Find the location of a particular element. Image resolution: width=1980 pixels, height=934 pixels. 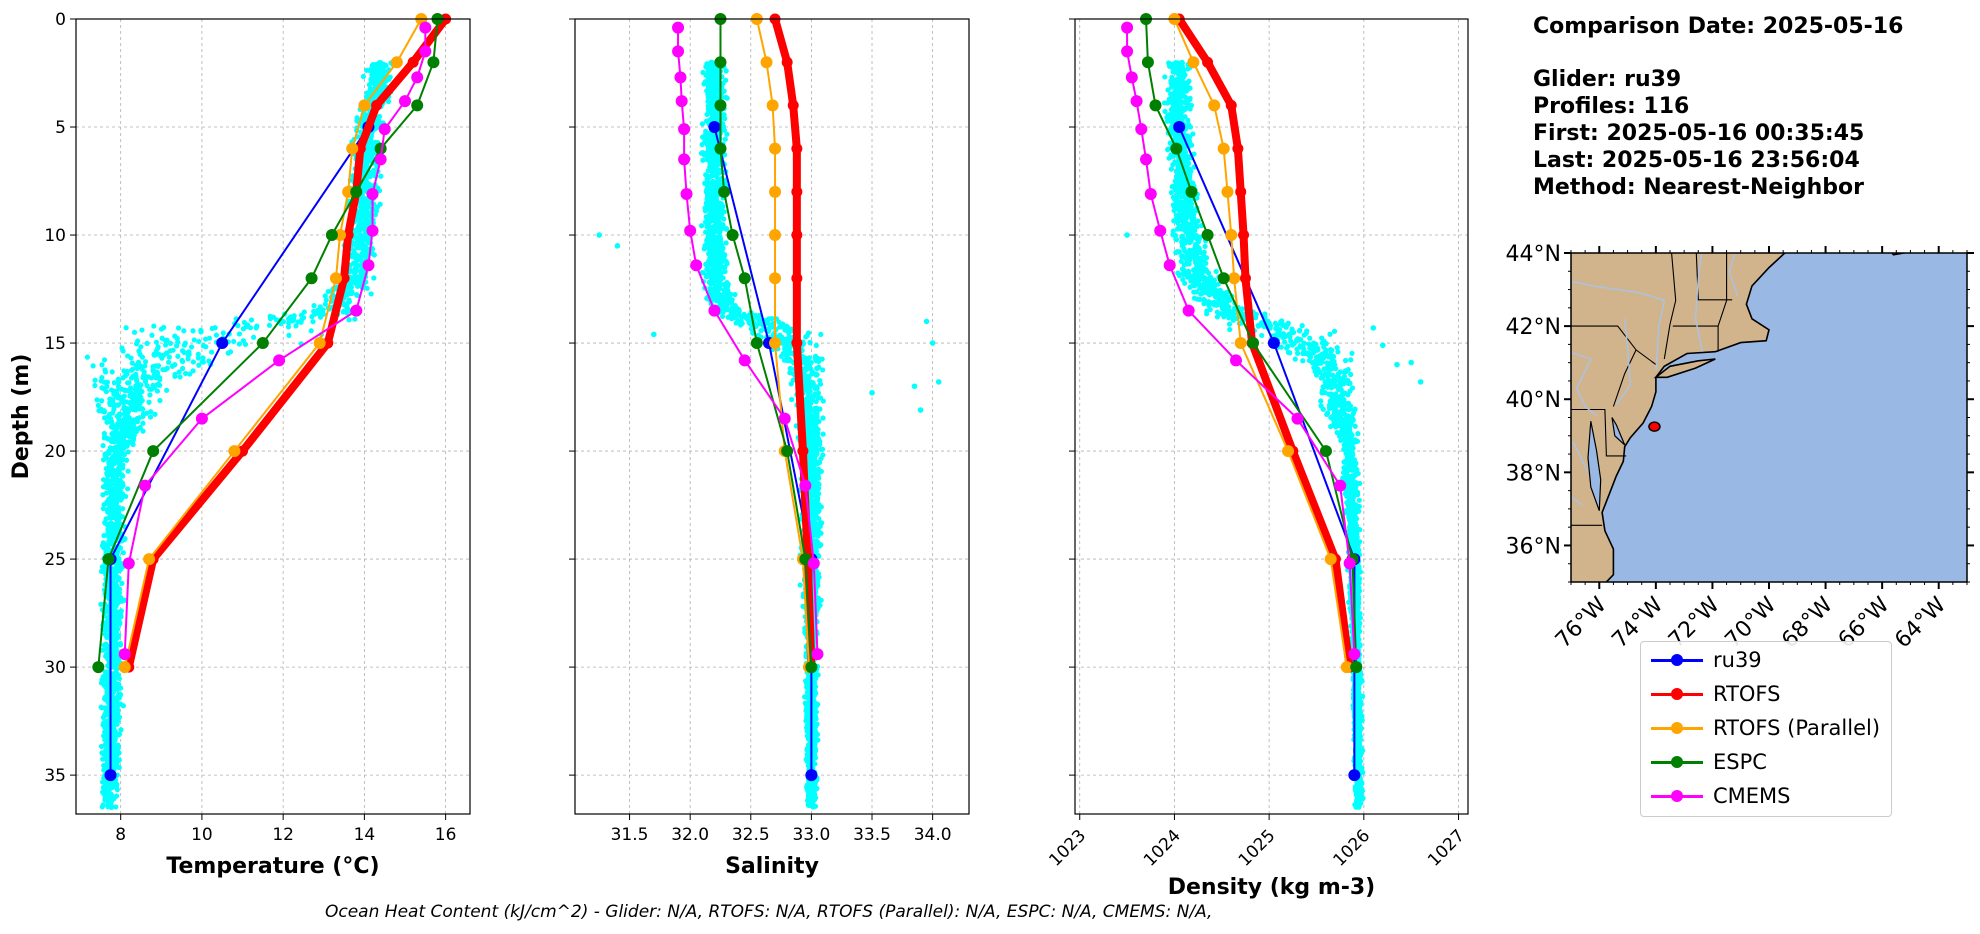

glider-scatter-temperature is located at coordinates (240, 435).